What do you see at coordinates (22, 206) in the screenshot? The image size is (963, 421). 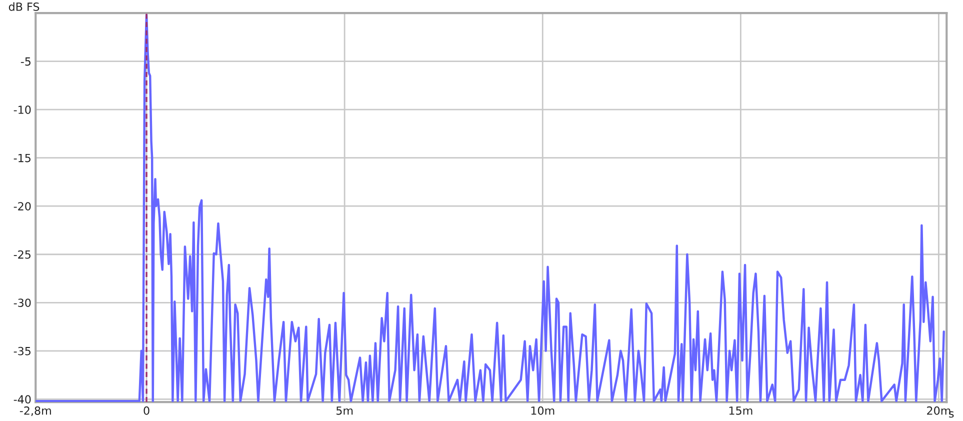 I see `y-tick-label: -20` at bounding box center [22, 206].